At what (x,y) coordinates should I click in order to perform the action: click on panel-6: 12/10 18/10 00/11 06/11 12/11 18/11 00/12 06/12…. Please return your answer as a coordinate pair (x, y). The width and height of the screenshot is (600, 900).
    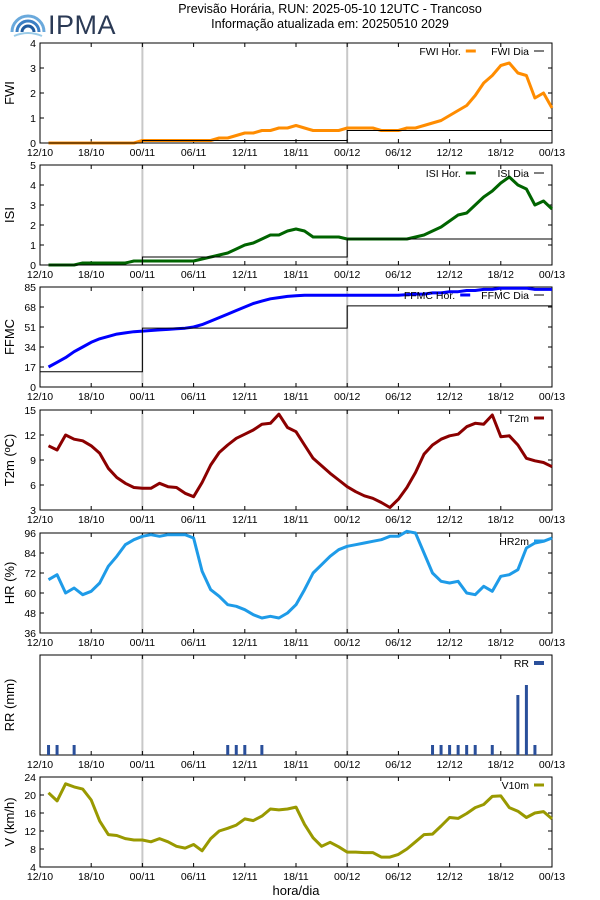
    Looking at the image, I should click on (283, 712).